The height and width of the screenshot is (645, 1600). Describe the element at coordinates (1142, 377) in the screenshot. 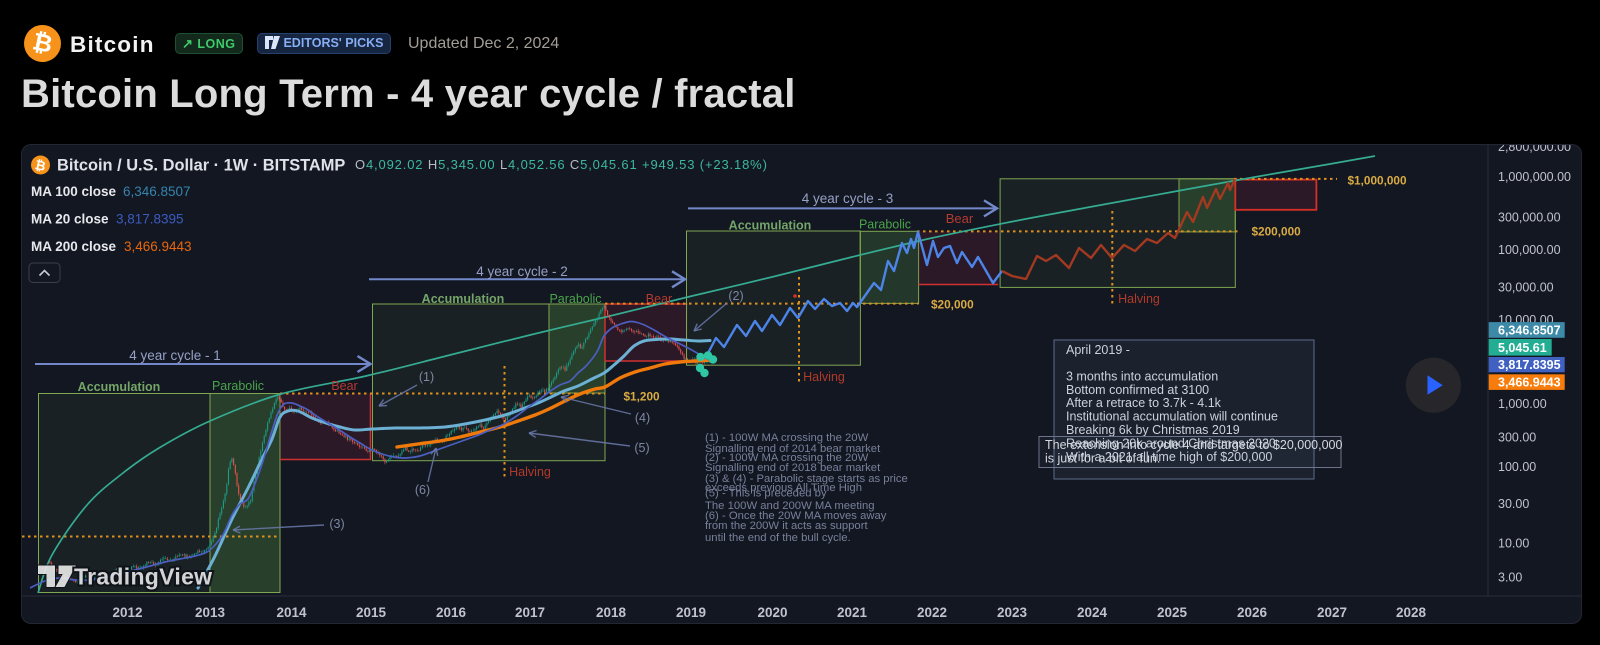

I see `svg-text: 3 months into accumulation` at that location.